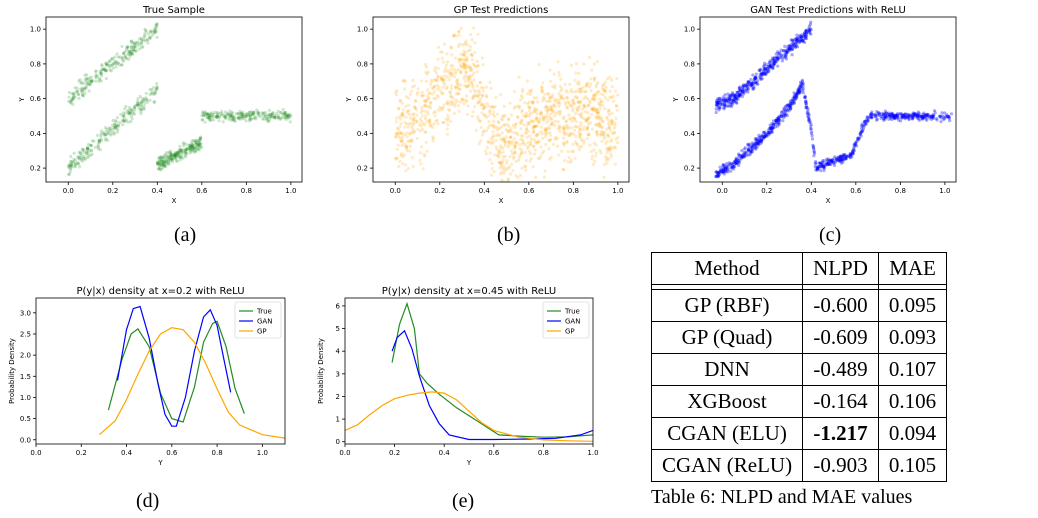 This screenshot has width=1038, height=518. I want to click on cell-mae: 0.095, so click(912, 305).